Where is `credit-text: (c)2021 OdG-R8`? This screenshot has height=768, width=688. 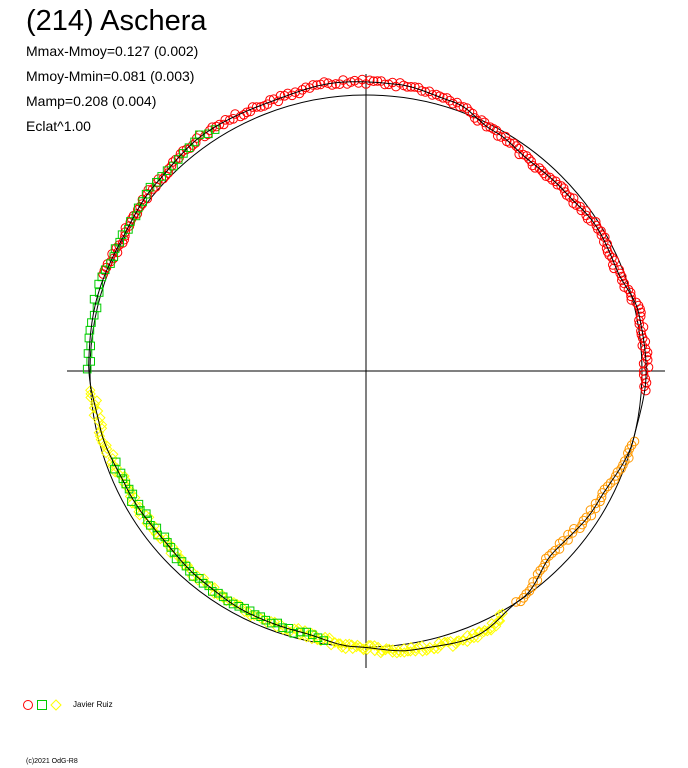 credit-text: (c)2021 OdG-R8 is located at coordinates (52, 761).